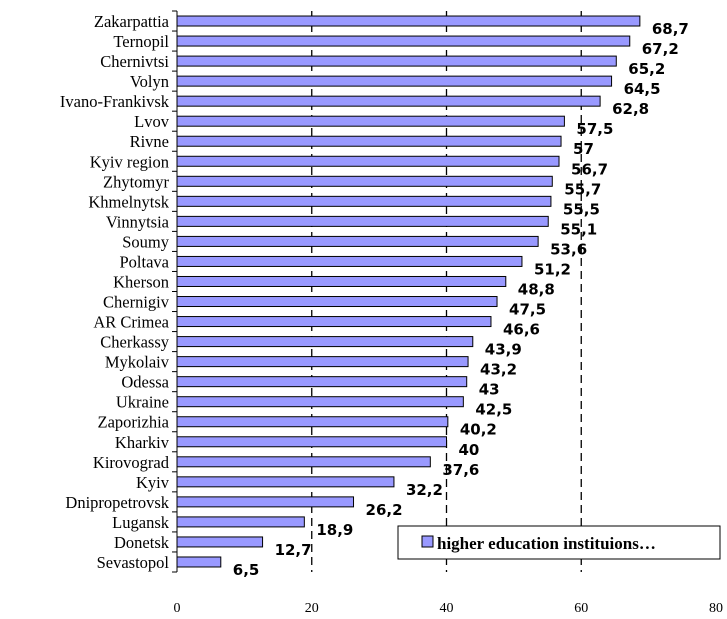  What do you see at coordinates (493, 410) in the screenshot?
I see `value-label: 42,5` at bounding box center [493, 410].